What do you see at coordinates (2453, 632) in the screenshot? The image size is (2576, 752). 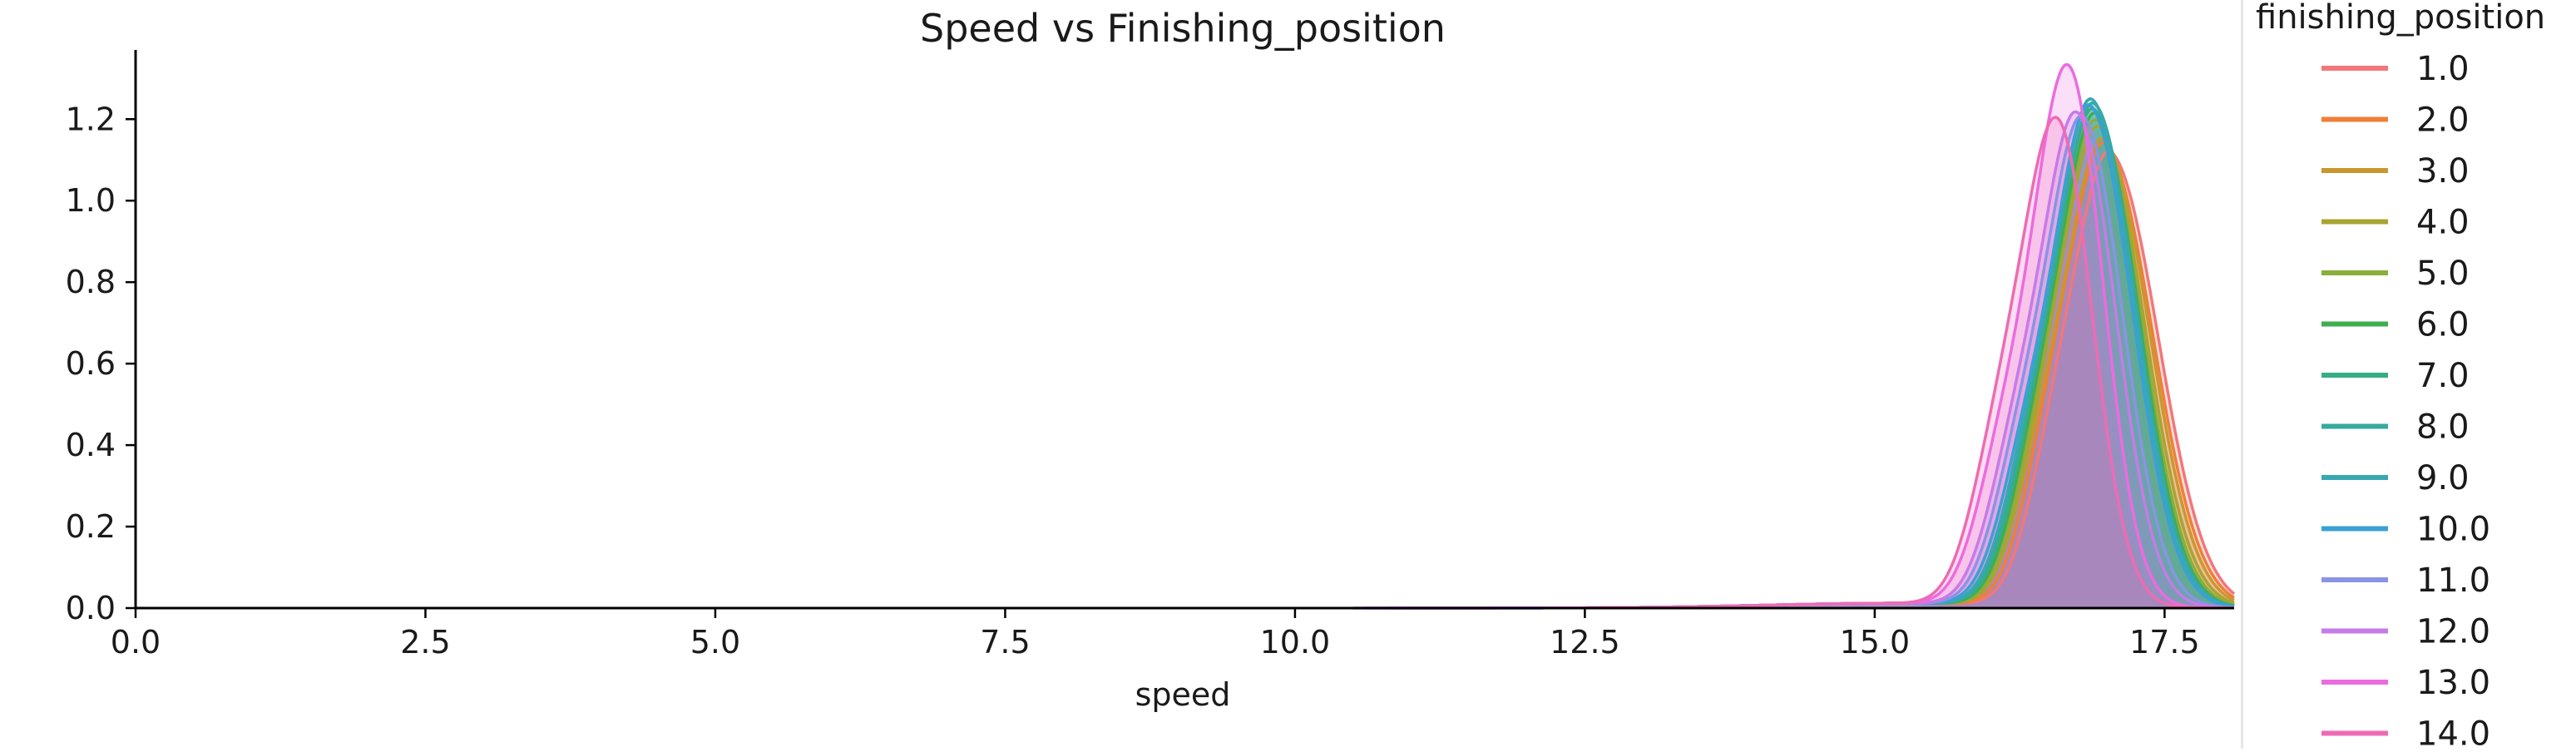 I see `legend-label: 12.0` at bounding box center [2453, 632].